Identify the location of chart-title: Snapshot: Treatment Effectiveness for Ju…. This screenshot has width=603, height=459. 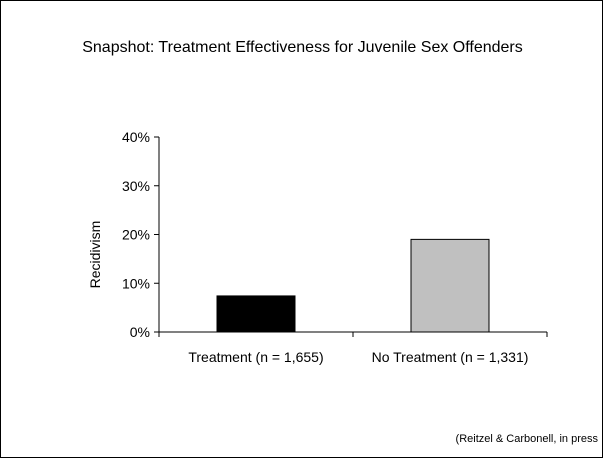
(302, 47).